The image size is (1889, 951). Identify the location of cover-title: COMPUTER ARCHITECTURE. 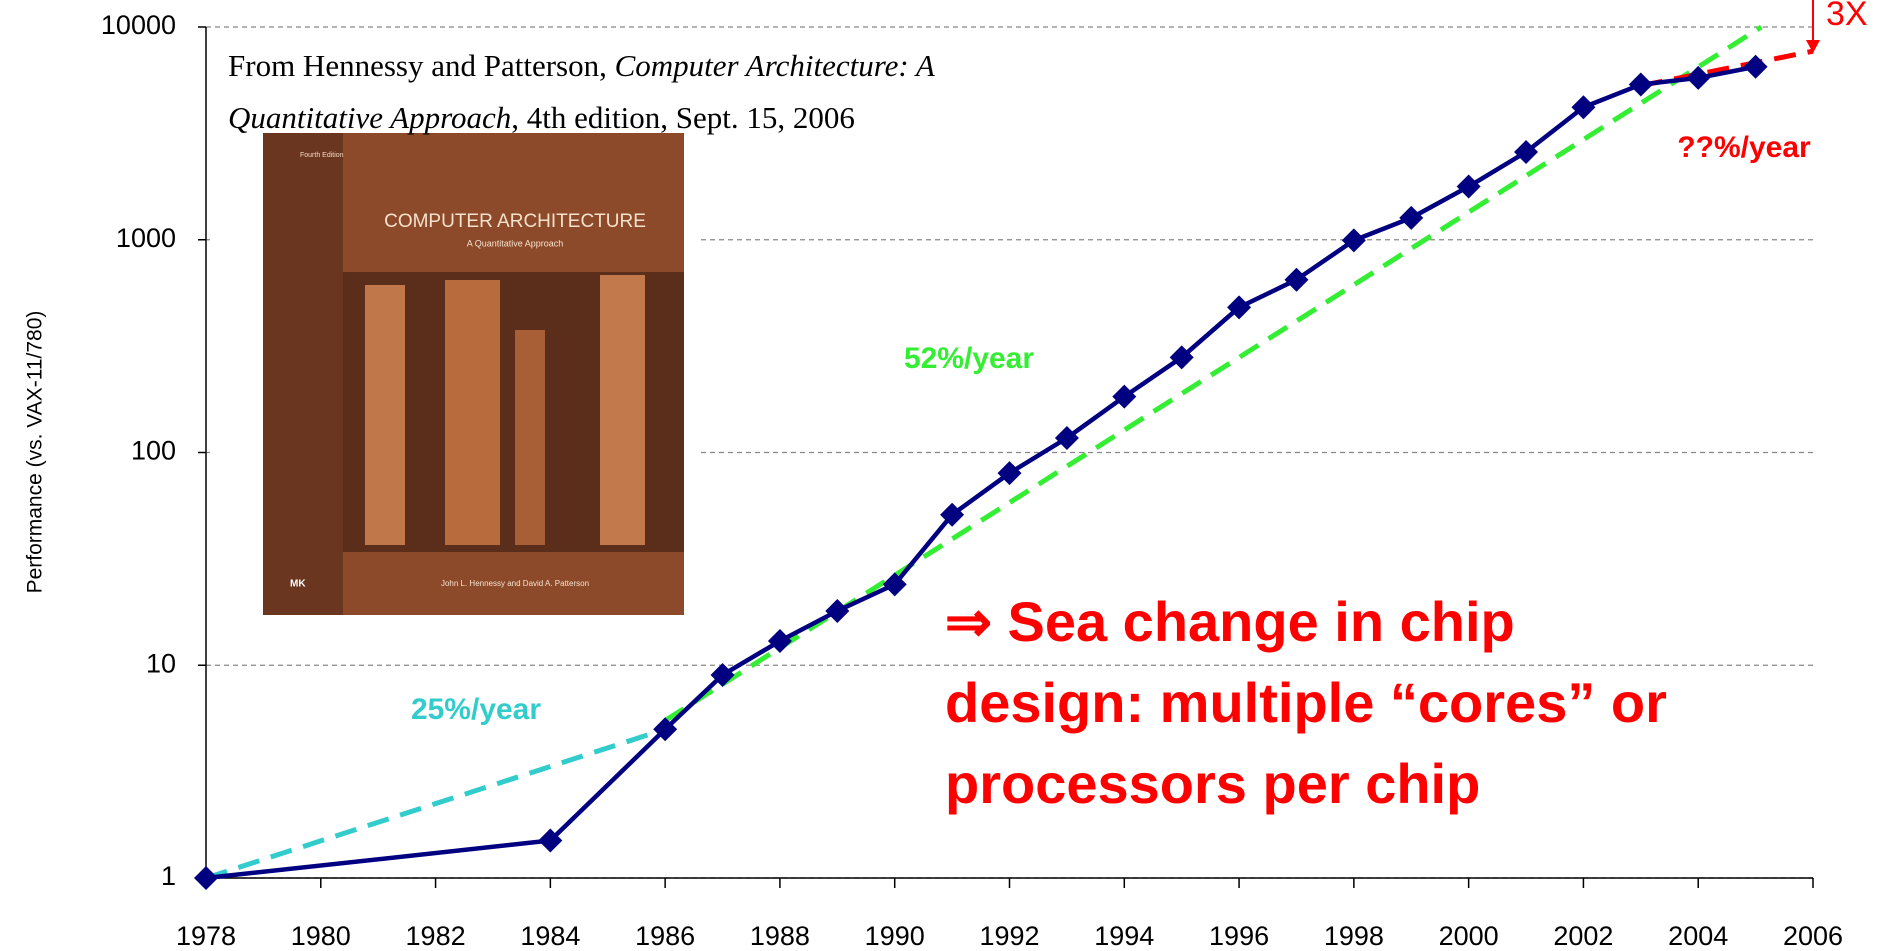
(515, 221).